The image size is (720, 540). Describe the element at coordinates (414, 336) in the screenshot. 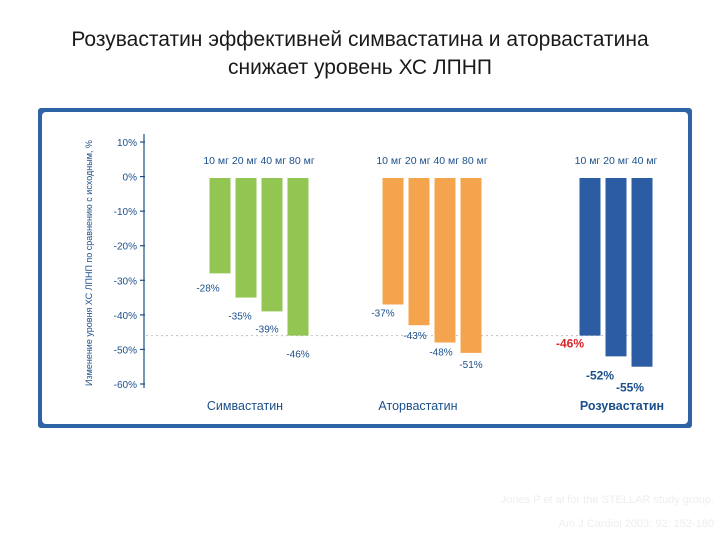

I see `data-label: -43%` at that location.